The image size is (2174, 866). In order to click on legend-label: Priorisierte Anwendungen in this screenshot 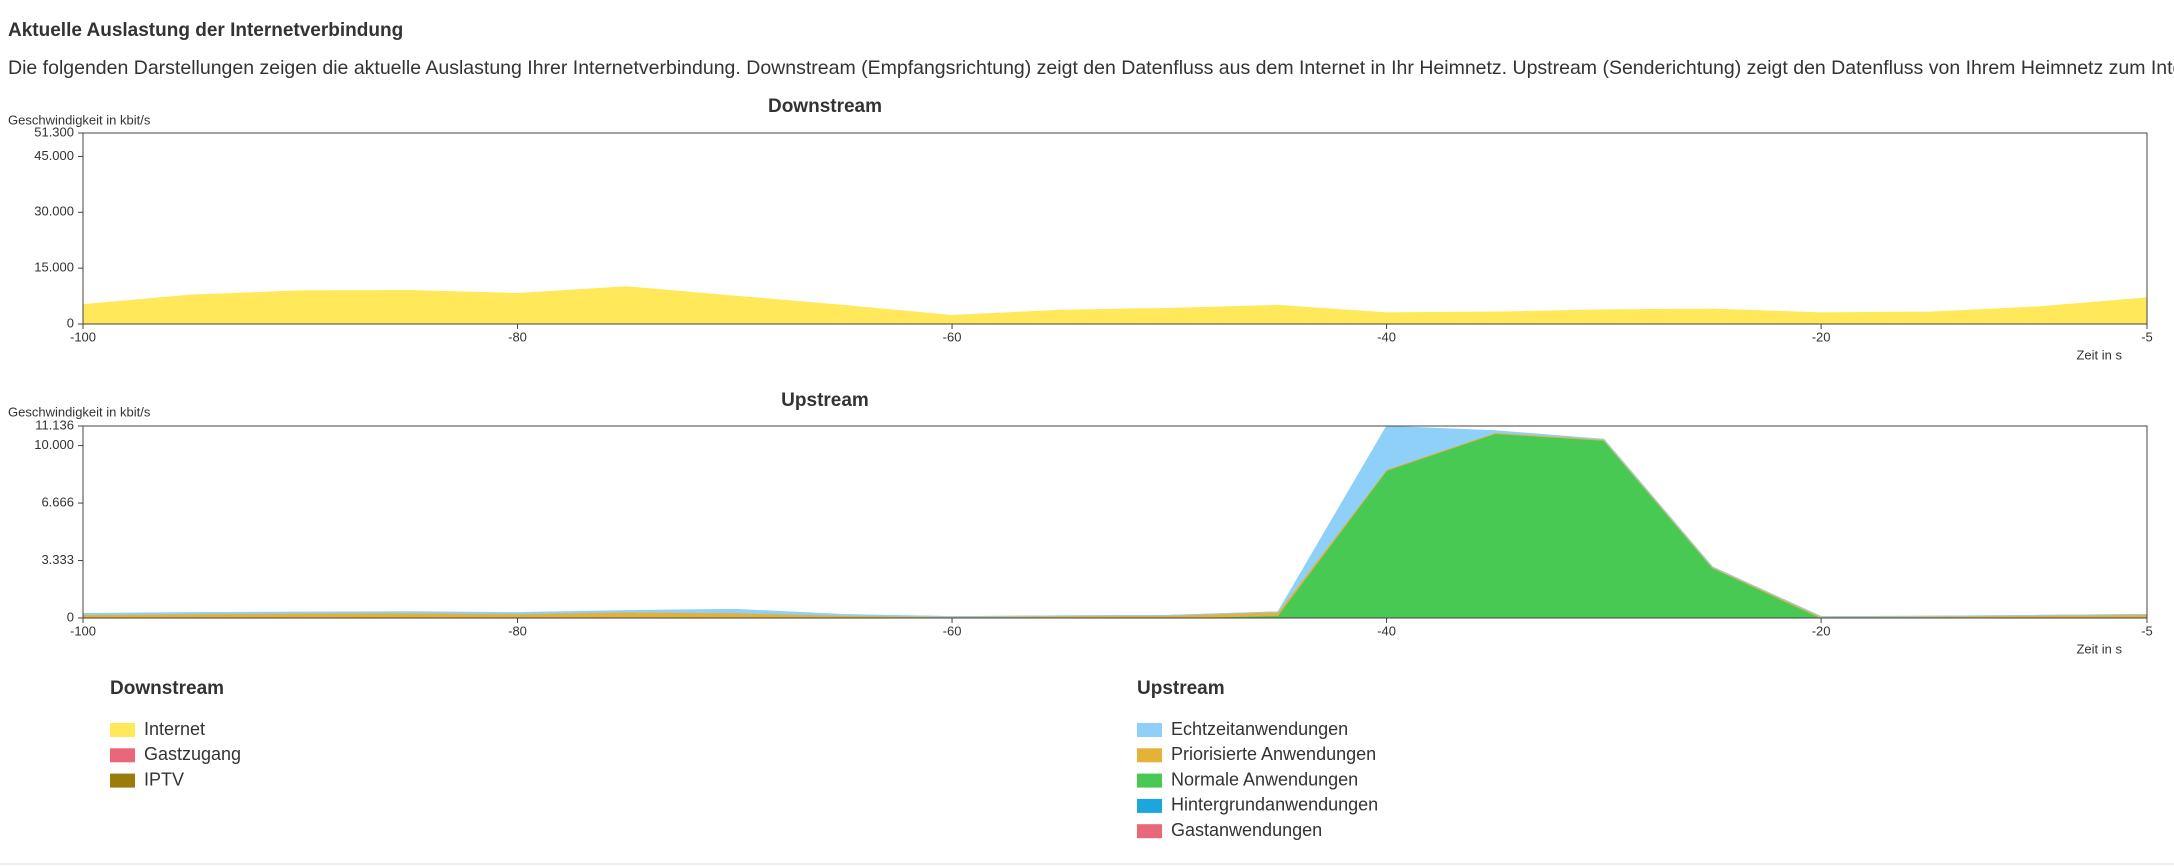, I will do `click(1273, 754)`.